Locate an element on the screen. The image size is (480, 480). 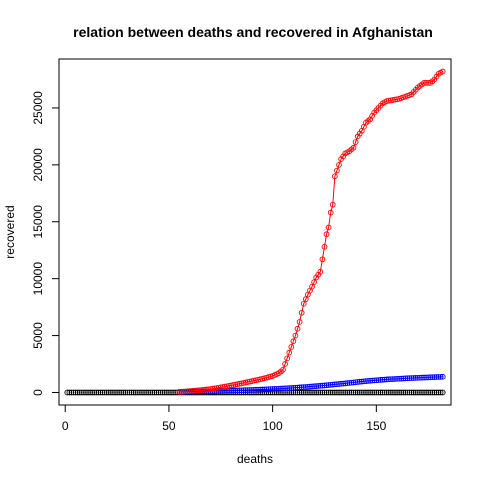
black-points-series is located at coordinates (255, 392).